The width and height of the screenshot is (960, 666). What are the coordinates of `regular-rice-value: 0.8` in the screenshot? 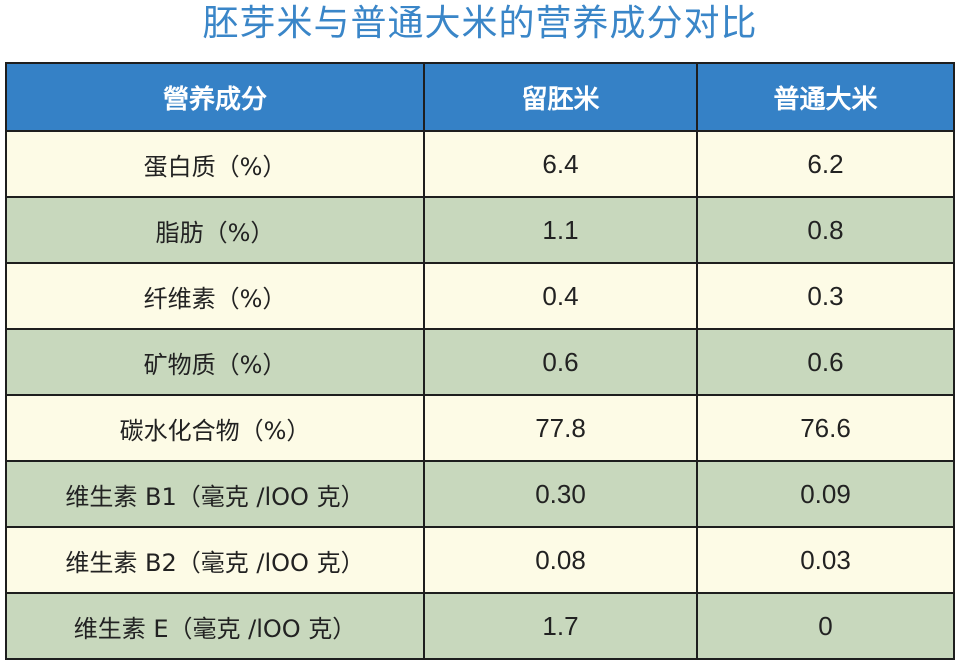 It's located at (825, 230).